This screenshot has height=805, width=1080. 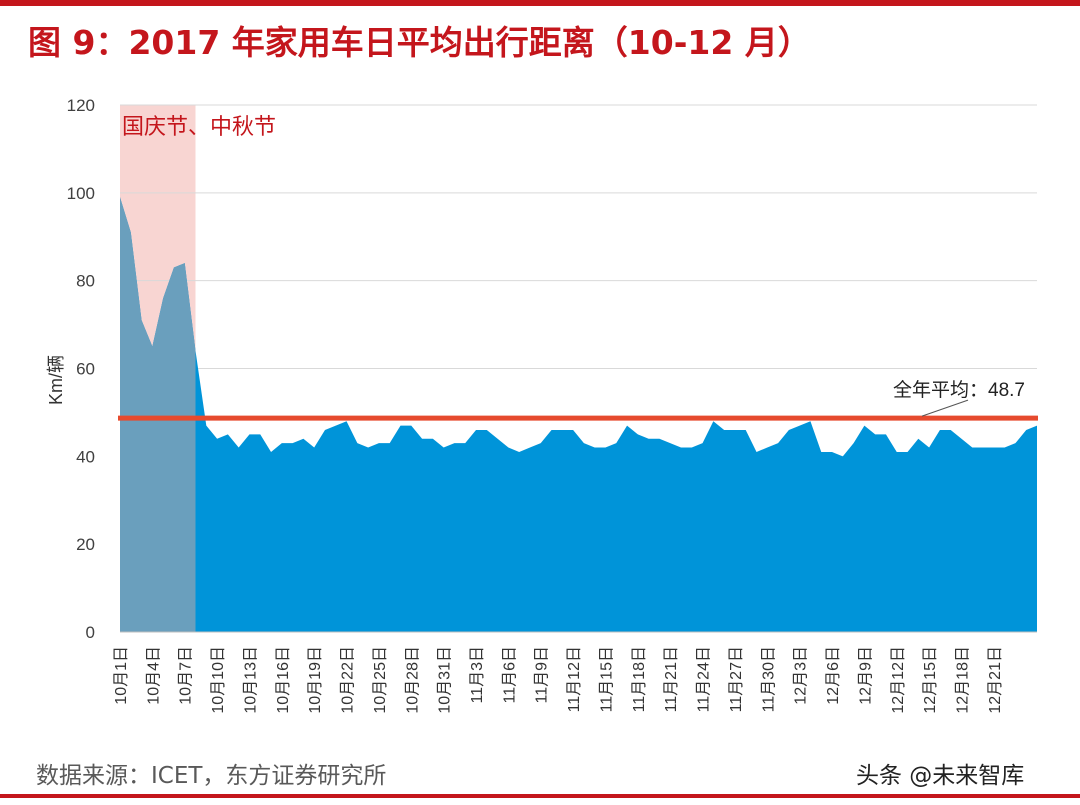 I want to click on x-tick-label: 12月3日, so click(x=801, y=675).